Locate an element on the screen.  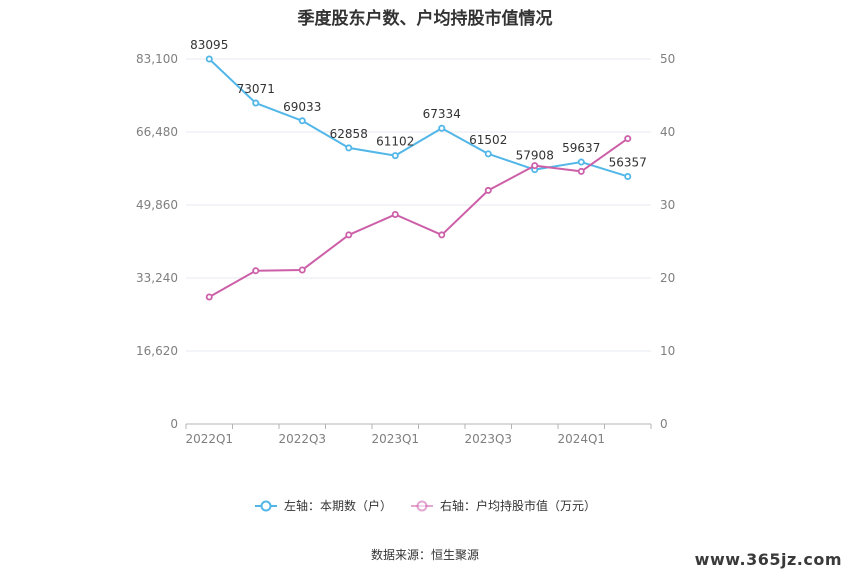
data-label: 69033 is located at coordinates (302, 107).